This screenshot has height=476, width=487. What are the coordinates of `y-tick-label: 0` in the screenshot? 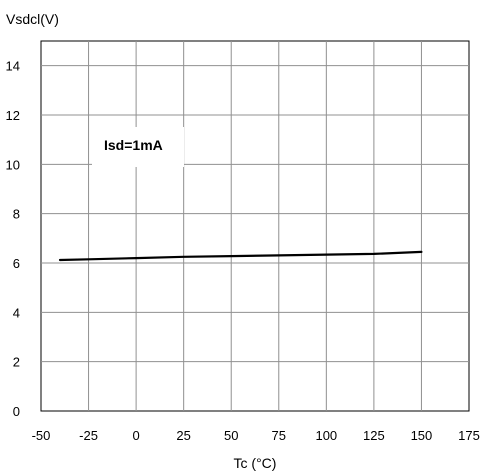 It's located at (16, 411).